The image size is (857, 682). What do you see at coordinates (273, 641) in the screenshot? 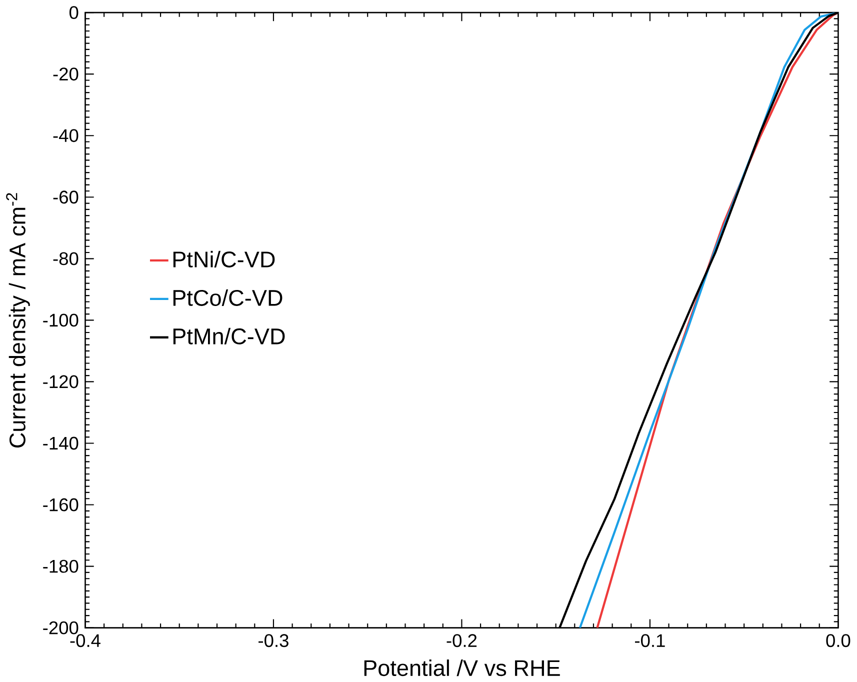
I see `x-tick-label: -0.3` at bounding box center [273, 641].